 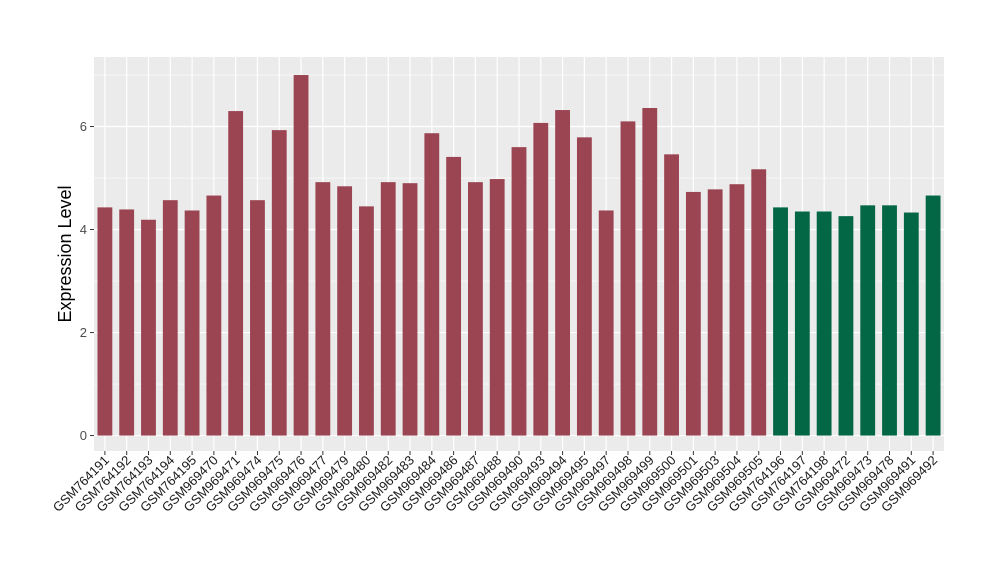 What do you see at coordinates (87, 281) in the screenshot?
I see `y-axis: 0 2 4 6` at bounding box center [87, 281].